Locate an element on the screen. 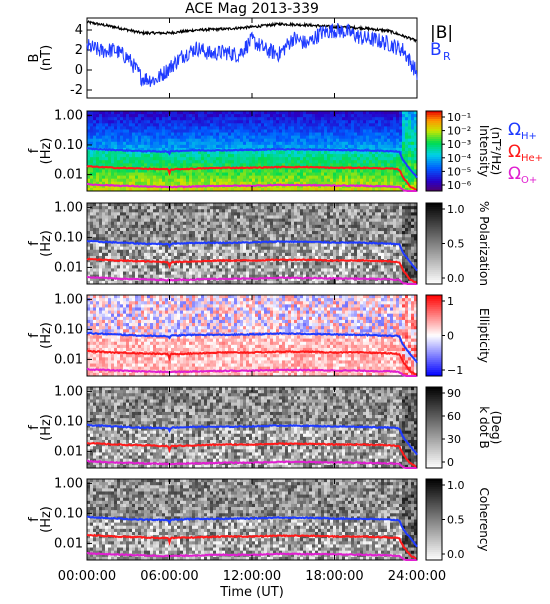 This screenshot has width=550, height=604. colorbar-tick-label: 10⁻⁶ is located at coordinates (459, 185).